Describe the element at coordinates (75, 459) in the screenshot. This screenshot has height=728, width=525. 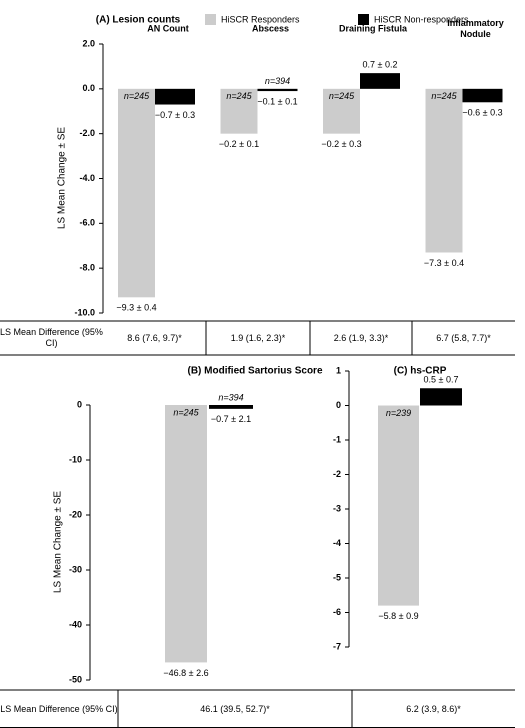
I see `y-tick-label: -10` at that location.